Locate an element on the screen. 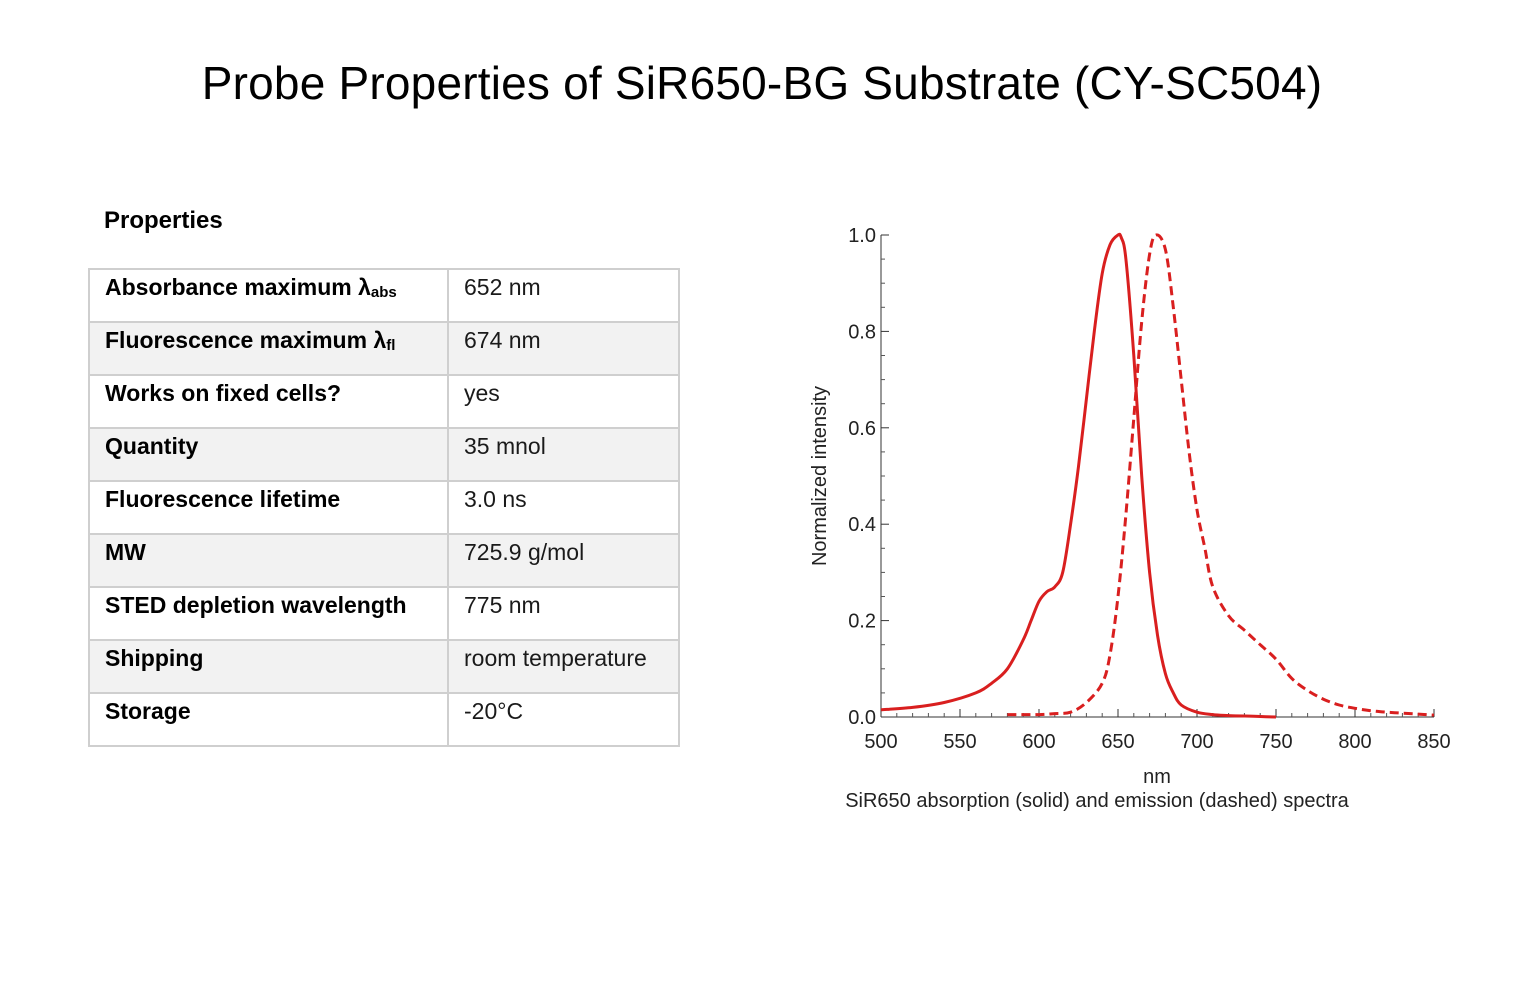 This screenshot has height=1000, width=1524. x-tick-label: 500 is located at coordinates (880, 742).